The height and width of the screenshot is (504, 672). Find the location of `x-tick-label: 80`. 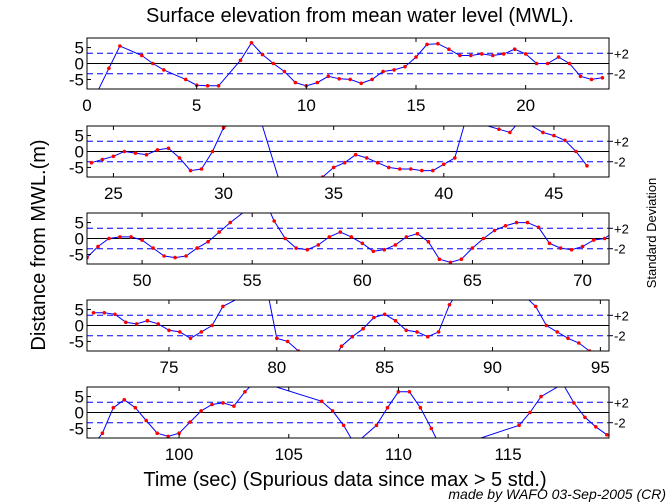

x-tick-label: 80 is located at coordinates (276, 367).